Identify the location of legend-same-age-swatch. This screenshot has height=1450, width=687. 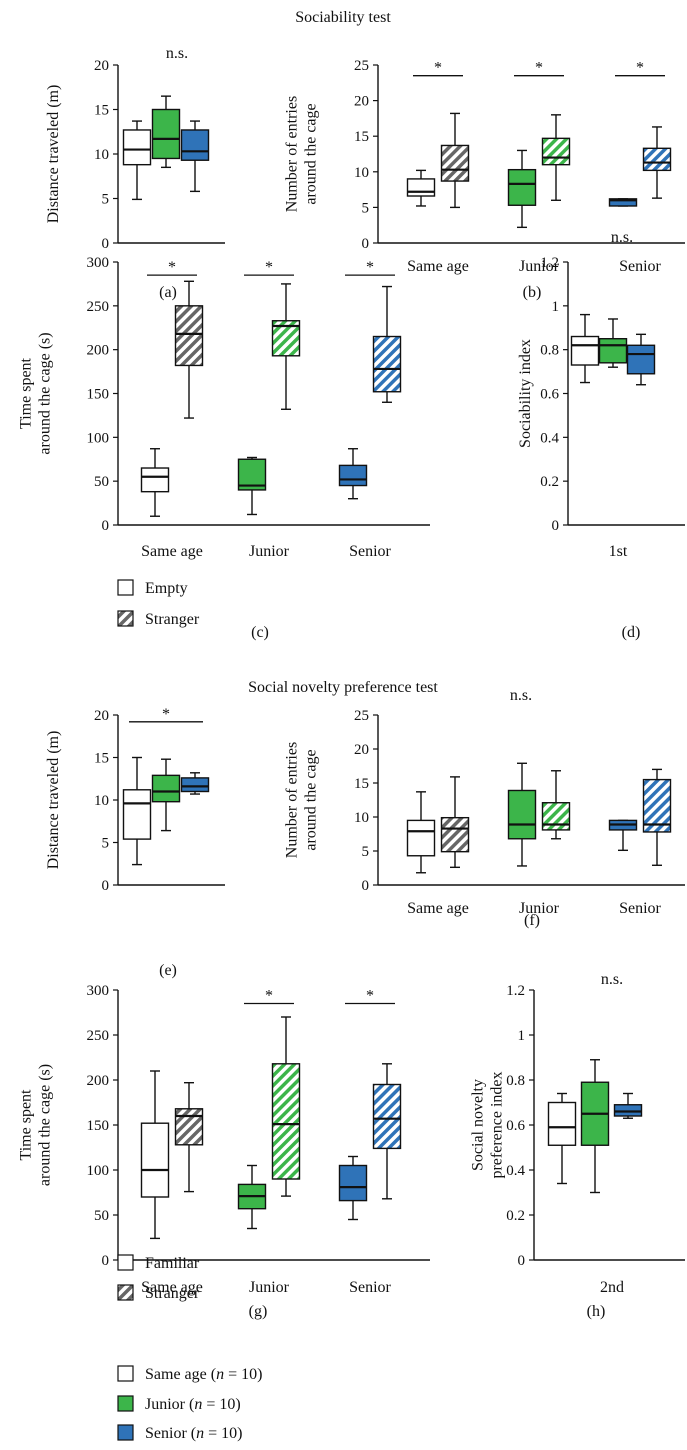
(125, 1373).